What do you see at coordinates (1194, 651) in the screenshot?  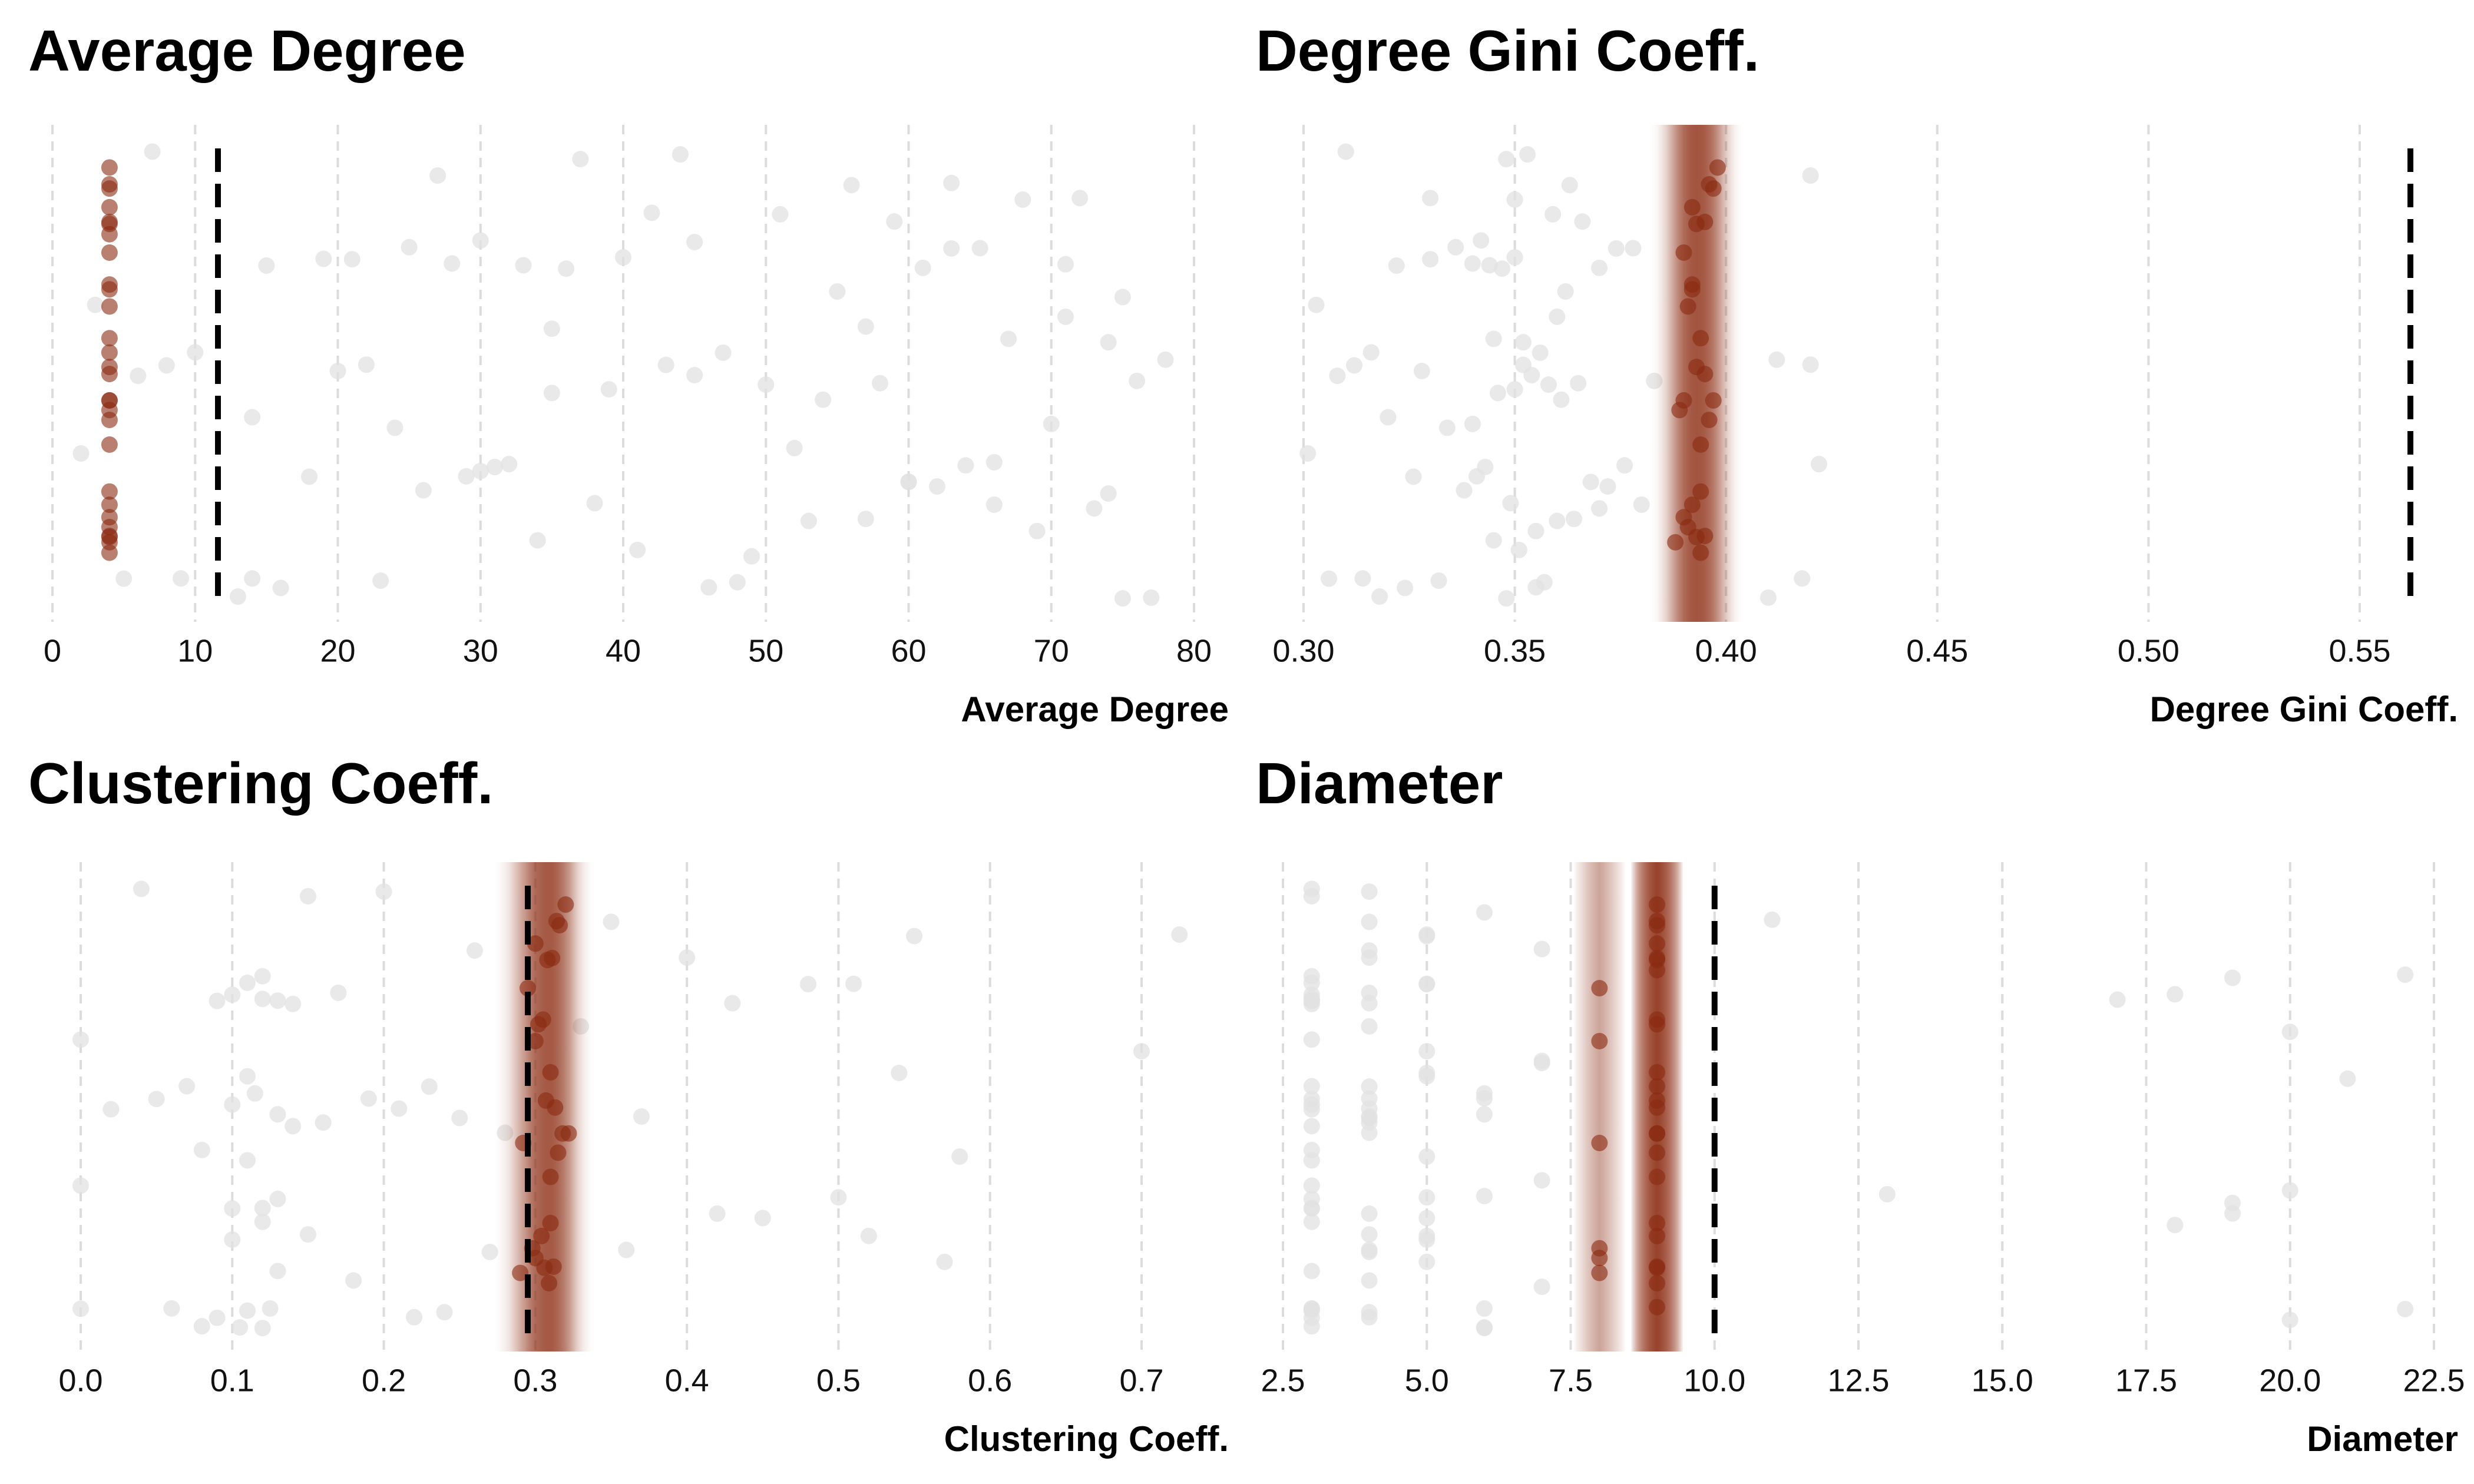 I see `x-tick-label: 80` at bounding box center [1194, 651].